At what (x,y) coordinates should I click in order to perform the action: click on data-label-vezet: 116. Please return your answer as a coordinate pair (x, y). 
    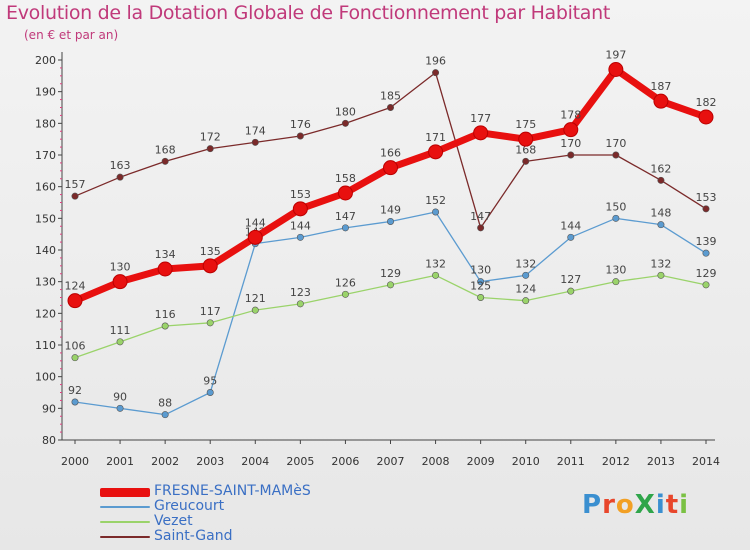
    Looking at the image, I should click on (165, 314).